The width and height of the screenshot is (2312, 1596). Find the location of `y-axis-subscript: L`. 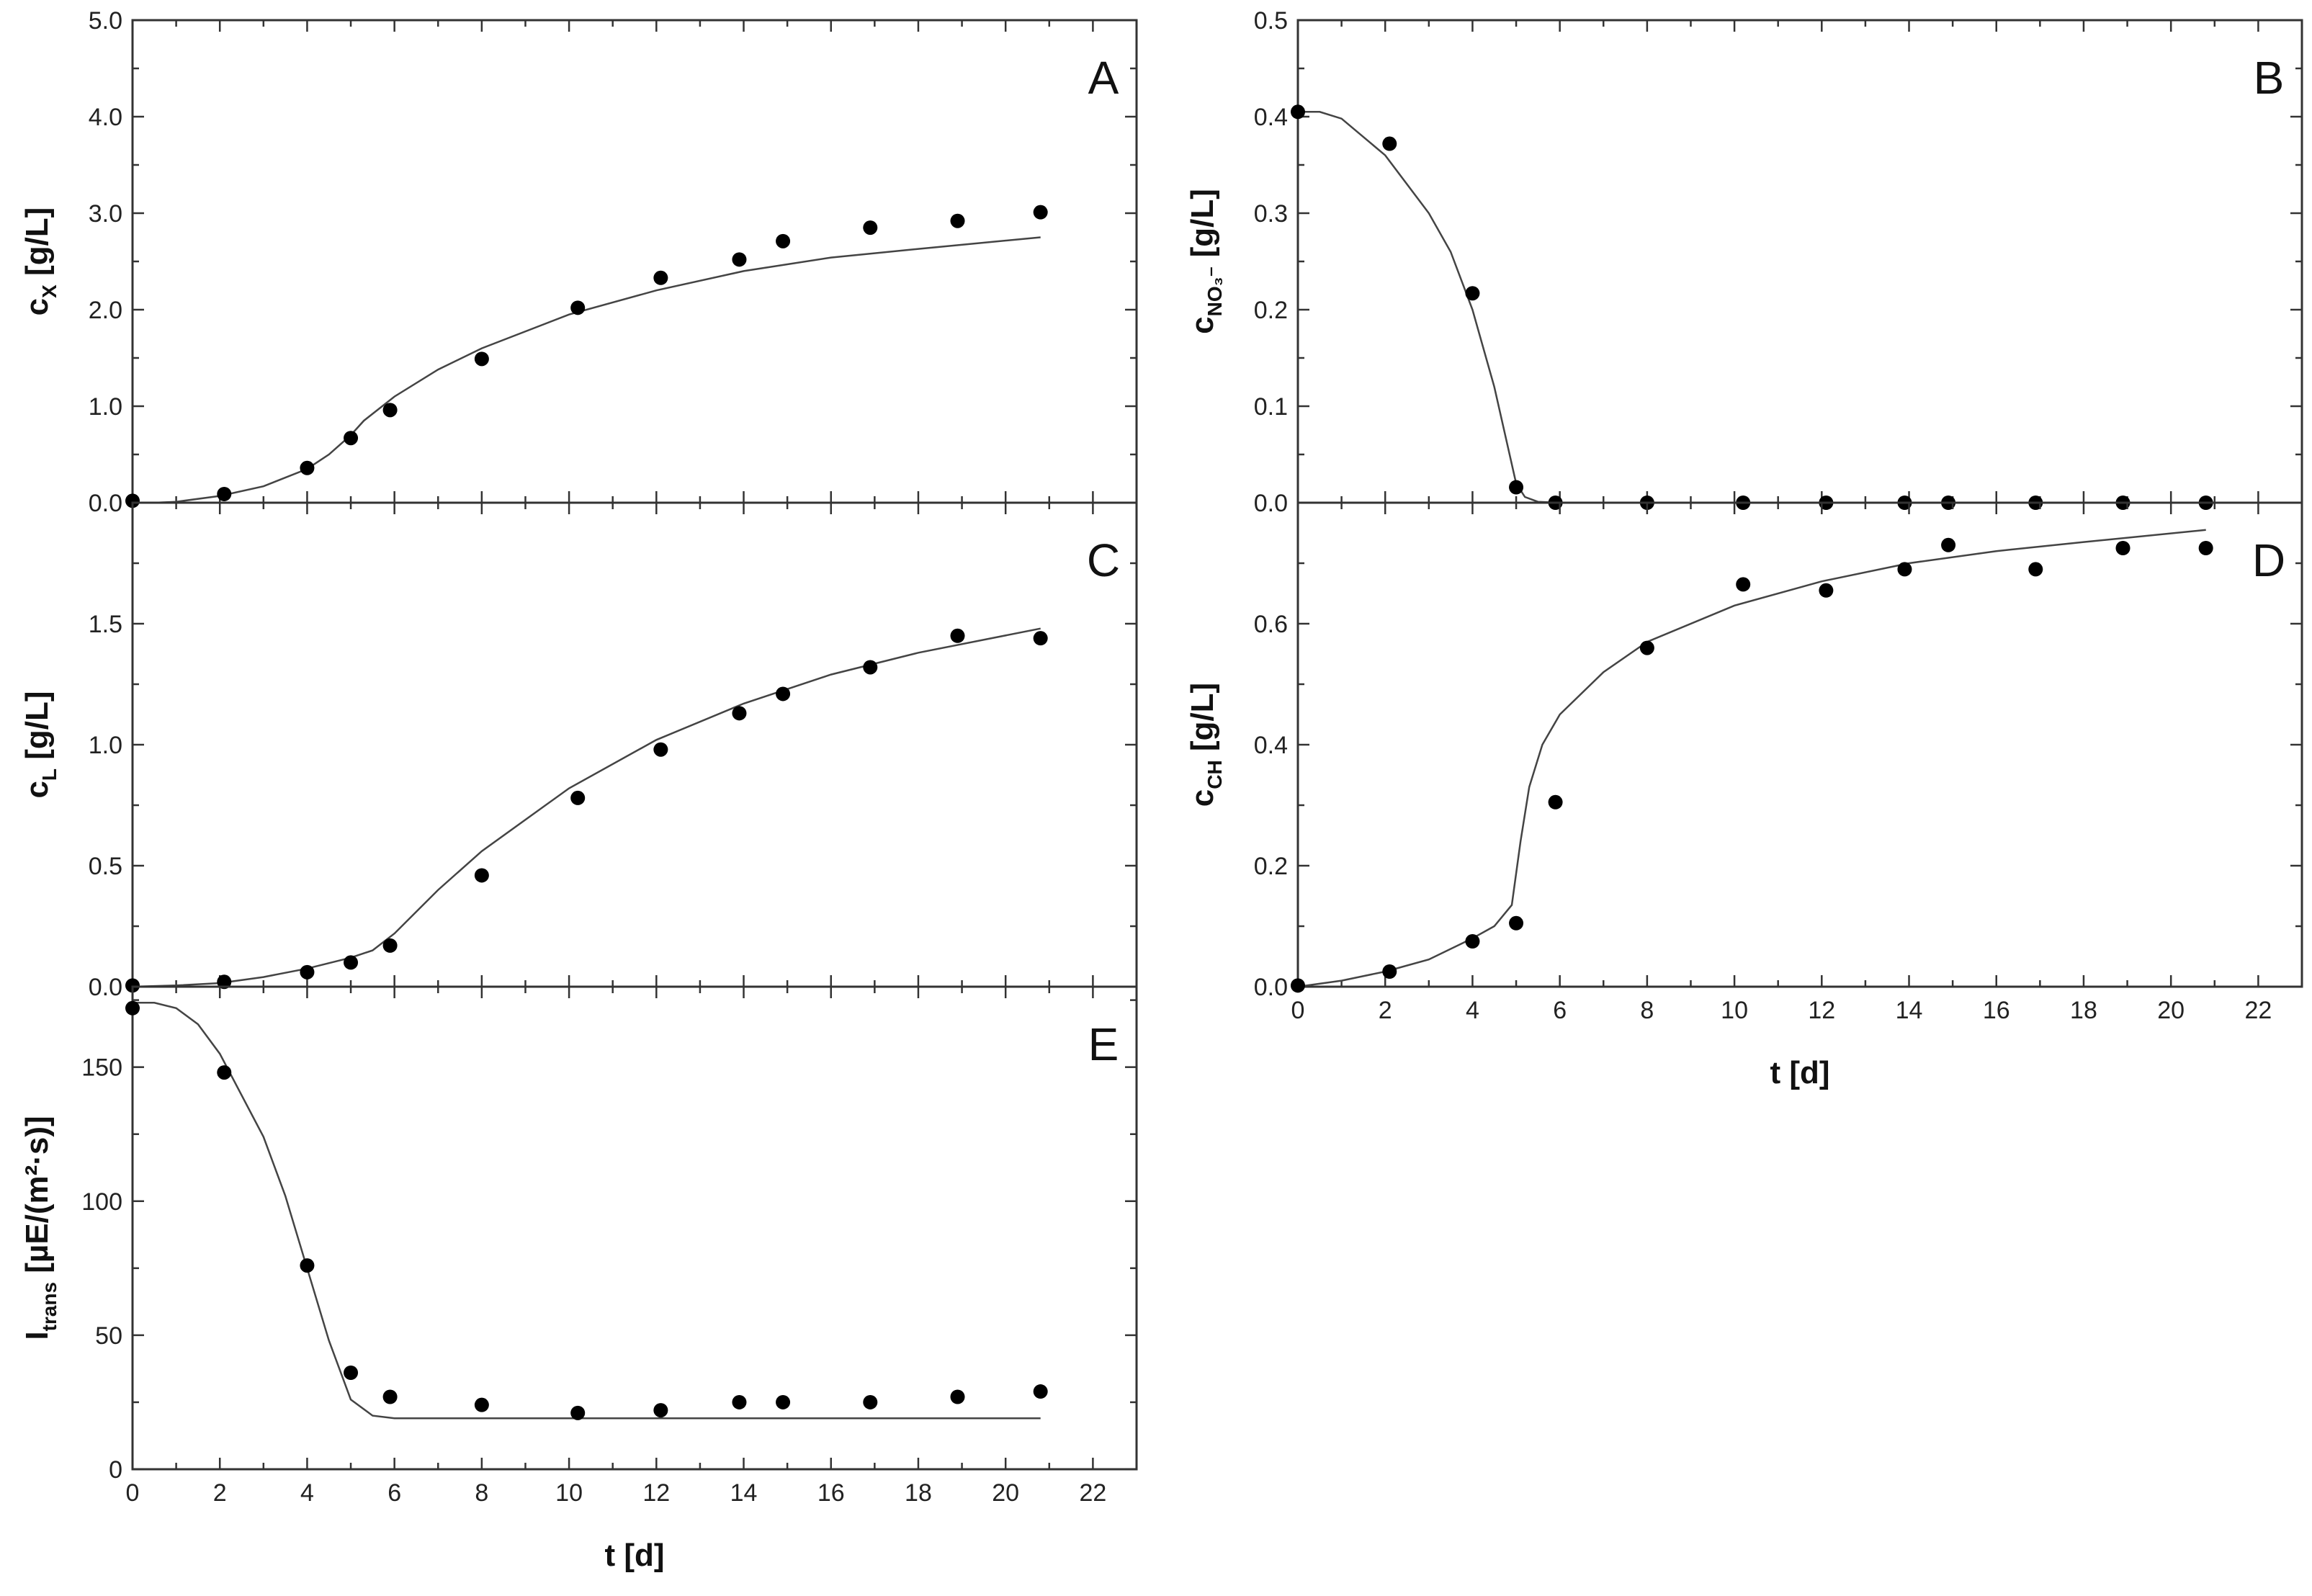

y-axis-subscript: L is located at coordinates (49, 775).